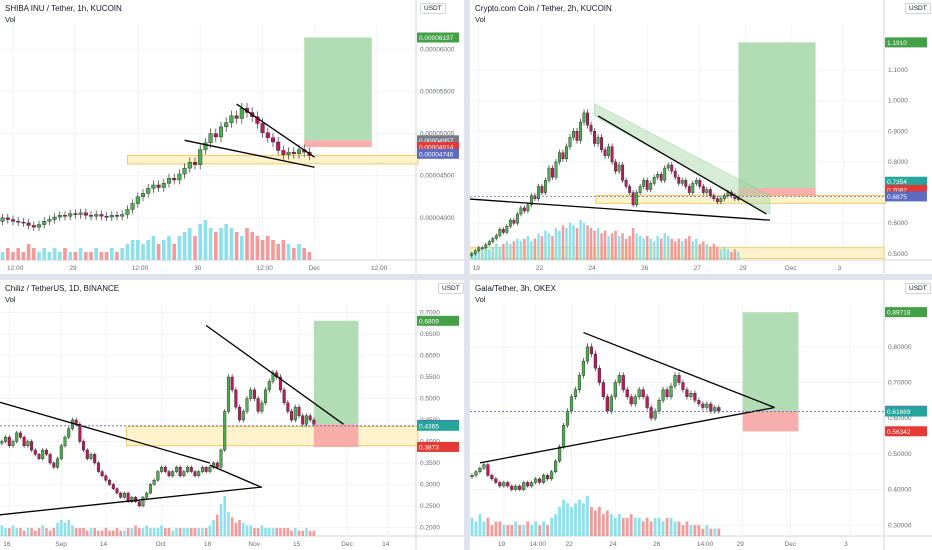 Image resolution: width=932 pixels, height=550 pixels. What do you see at coordinates (898, 101) in the screenshot?
I see `y-tick-label: 1.0000` at bounding box center [898, 101].